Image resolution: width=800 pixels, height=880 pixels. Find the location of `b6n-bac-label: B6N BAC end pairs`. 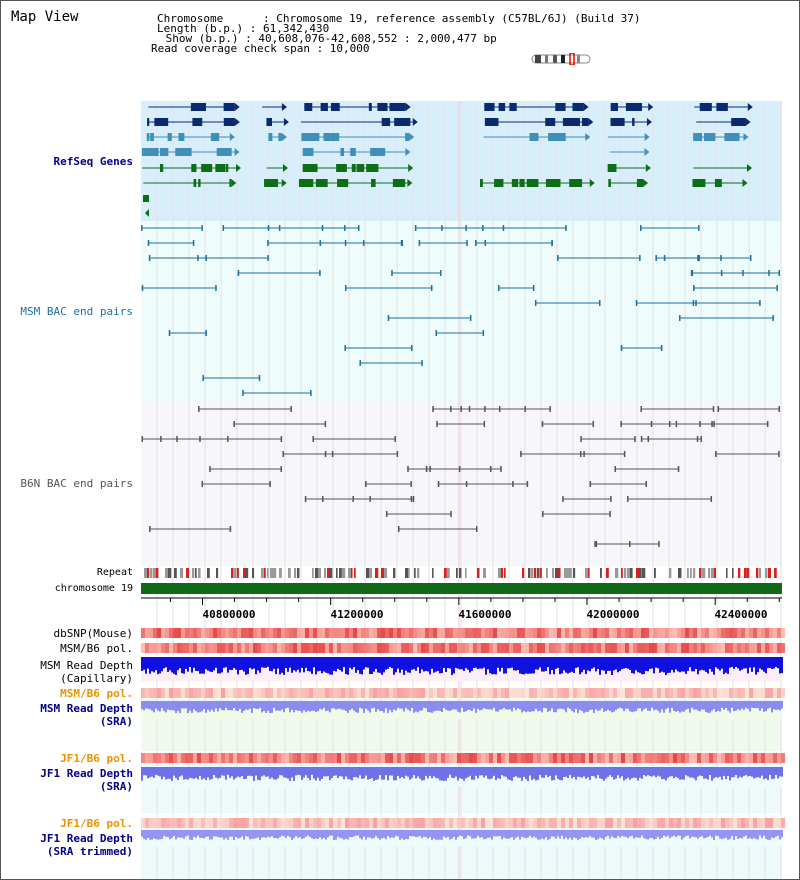

b6n-bac-label: B6N BAC end pairs is located at coordinates (76, 483).